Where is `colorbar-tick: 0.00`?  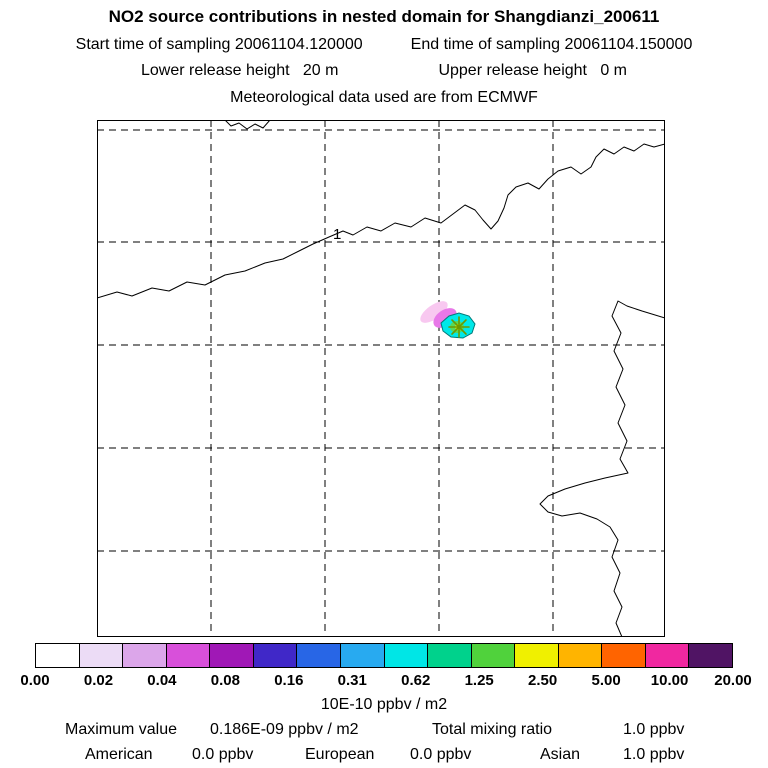 colorbar-tick: 0.00 is located at coordinates (35, 680).